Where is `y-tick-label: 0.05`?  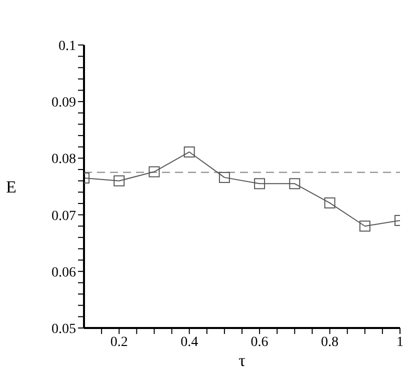
y-tick-label: 0.05 is located at coordinates (64, 329).